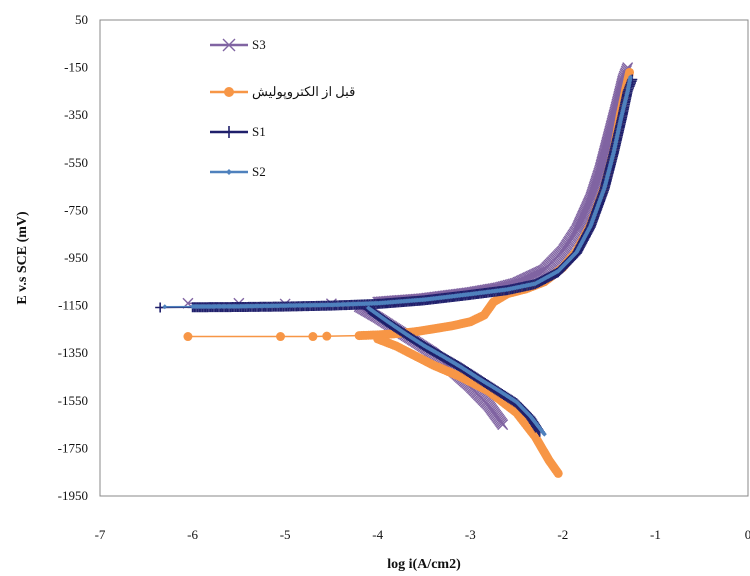 The image size is (750, 576). Describe the element at coordinates (259, 44) in the screenshot. I see `legend-label: S3` at that location.